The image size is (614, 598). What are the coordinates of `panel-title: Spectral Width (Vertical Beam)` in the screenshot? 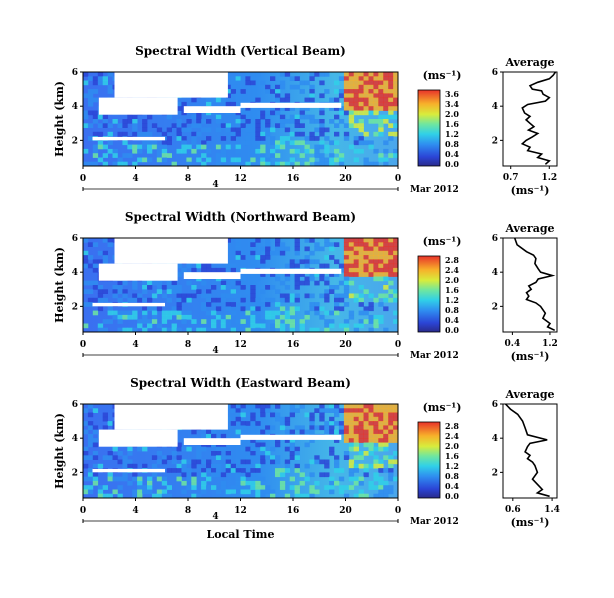 It's located at (240, 51).